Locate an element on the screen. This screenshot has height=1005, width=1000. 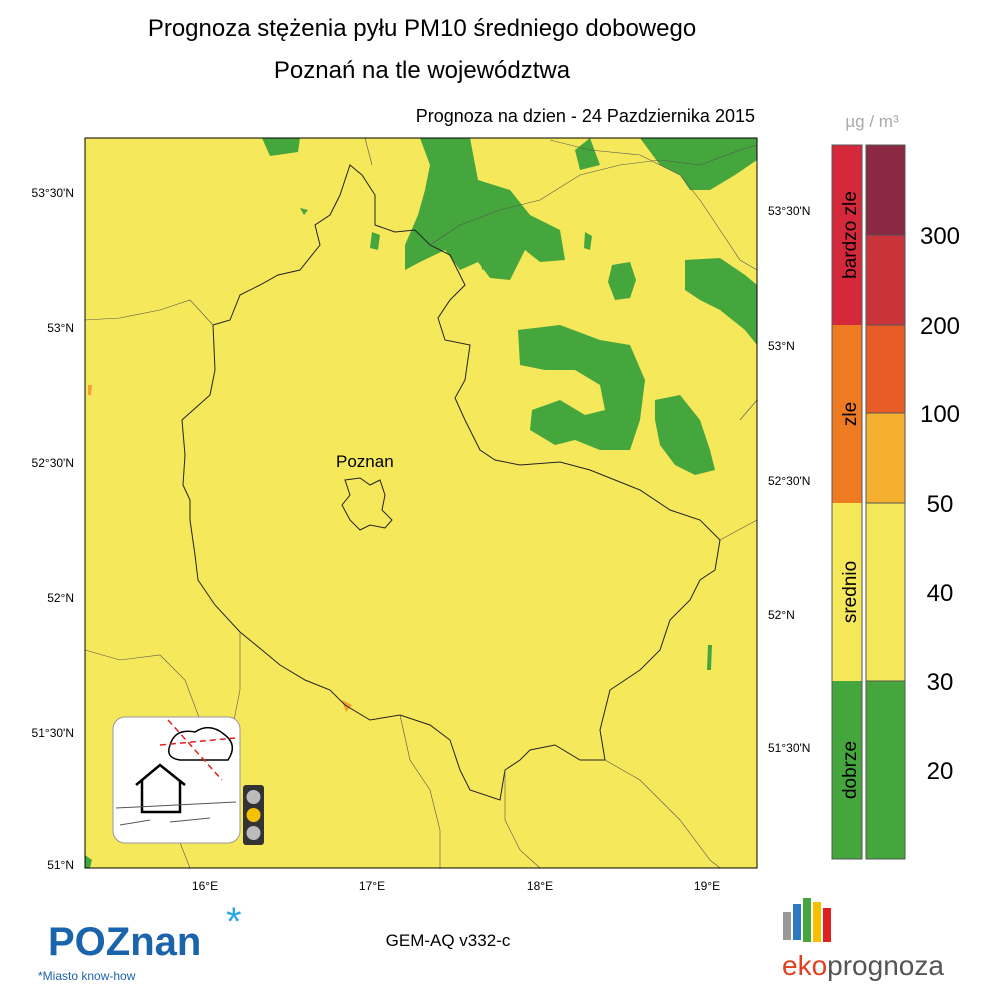
city-label: Poznan is located at coordinates (365, 461).